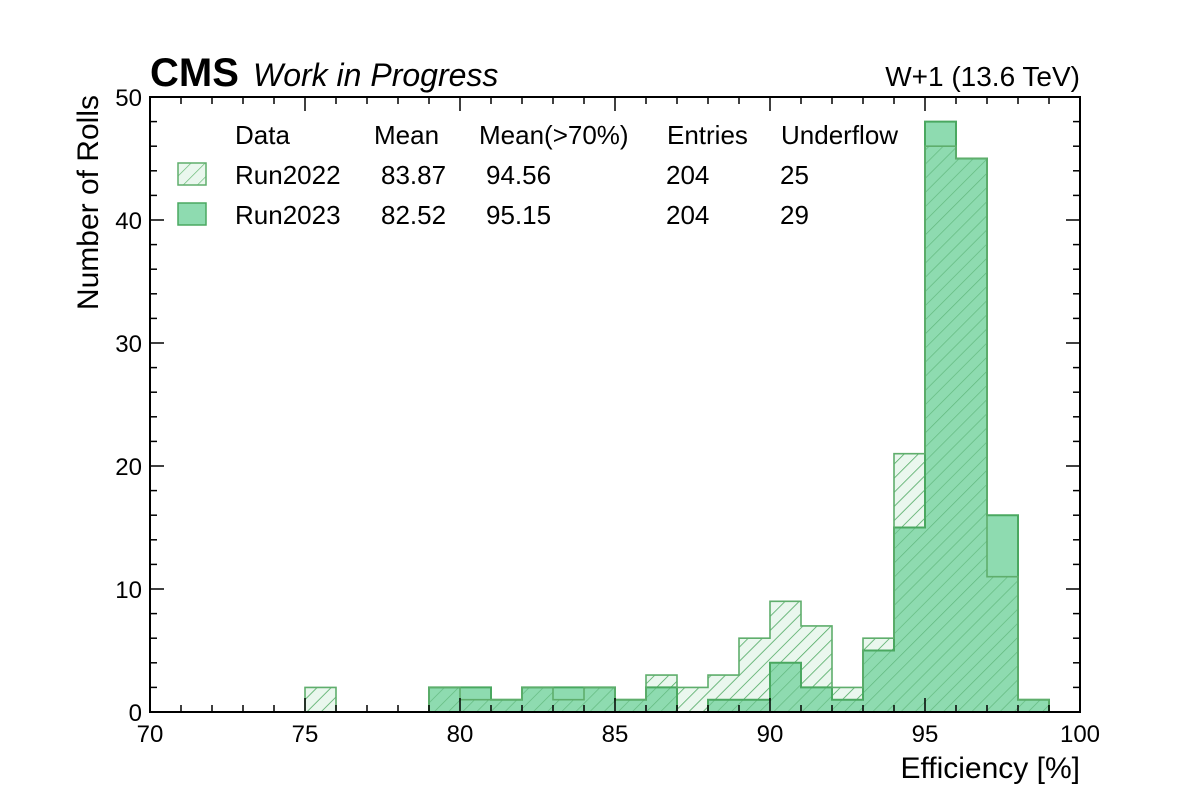 The image size is (1200, 800). I want to click on x-tick-label: 85, so click(615, 734).